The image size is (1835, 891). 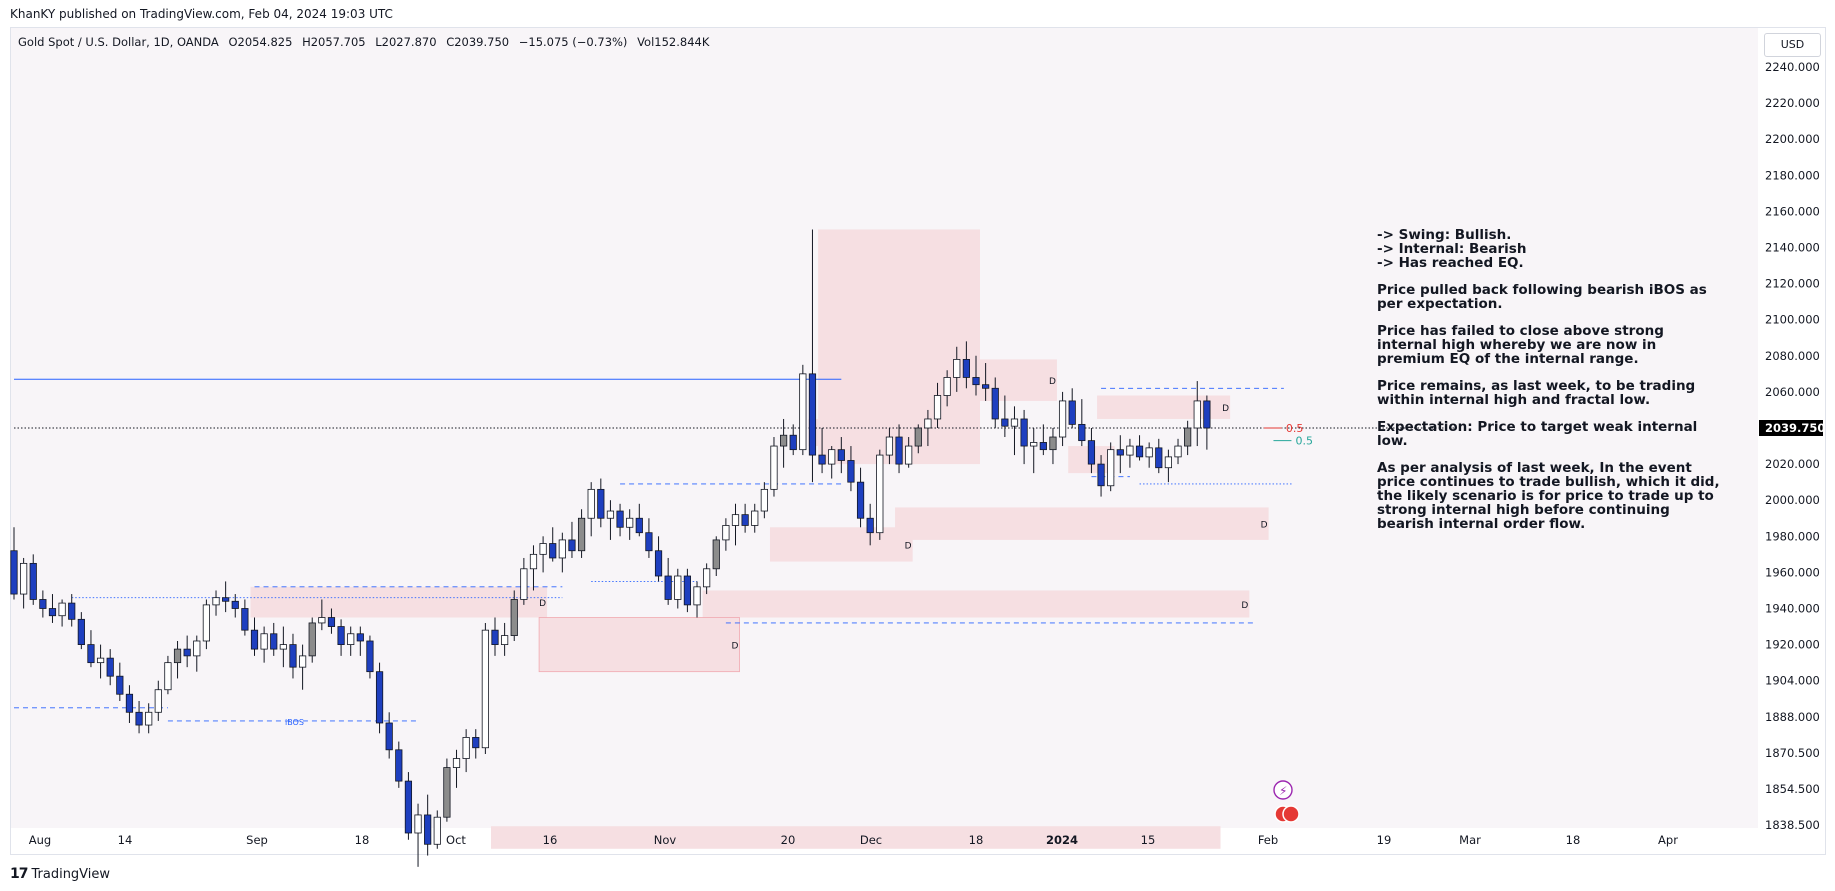 I want to click on y-tick-label-0: 2240.000, so click(x=1792, y=67).